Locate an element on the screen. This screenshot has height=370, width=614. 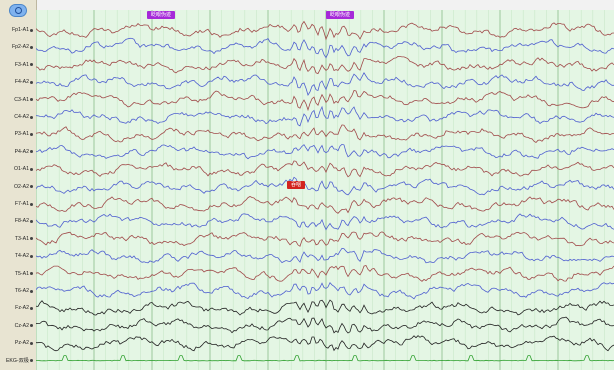
annotation-marker: 吞咽 is located at coordinates (296, 185).